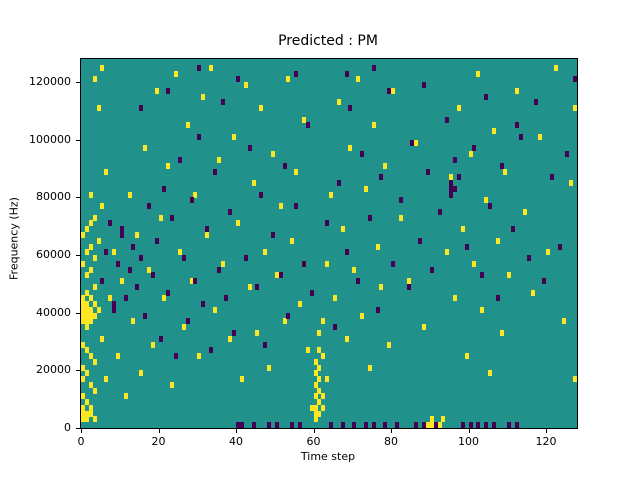 Image resolution: width=640 pixels, height=480 pixels. I want to click on y-axis-label: Frequency (Hz), so click(14, 238).